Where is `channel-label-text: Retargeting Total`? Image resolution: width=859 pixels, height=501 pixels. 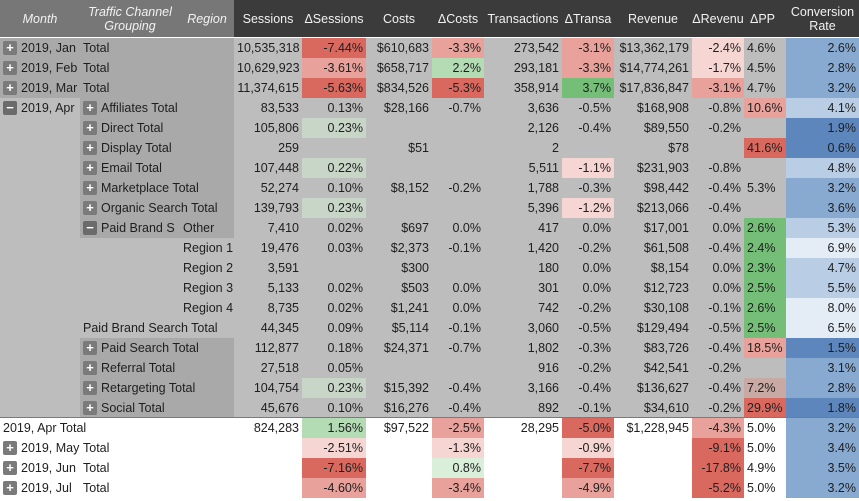 channel-label-text: Retargeting Total is located at coordinates (148, 388).